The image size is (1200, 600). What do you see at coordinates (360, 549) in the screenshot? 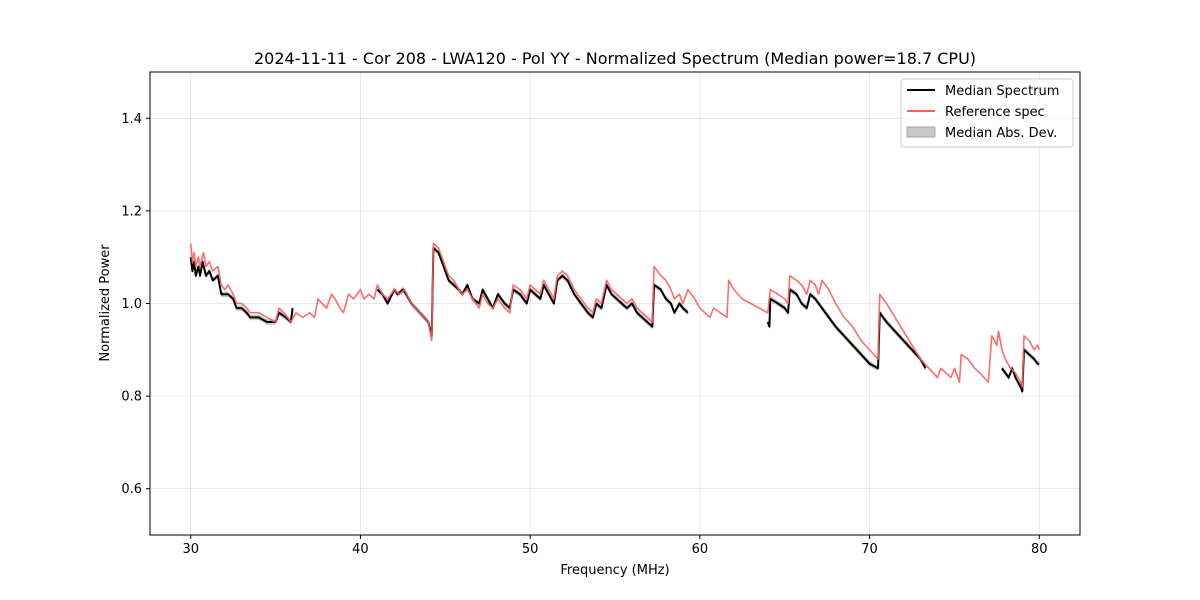
I see `x-tick-label: 40` at bounding box center [360, 549].